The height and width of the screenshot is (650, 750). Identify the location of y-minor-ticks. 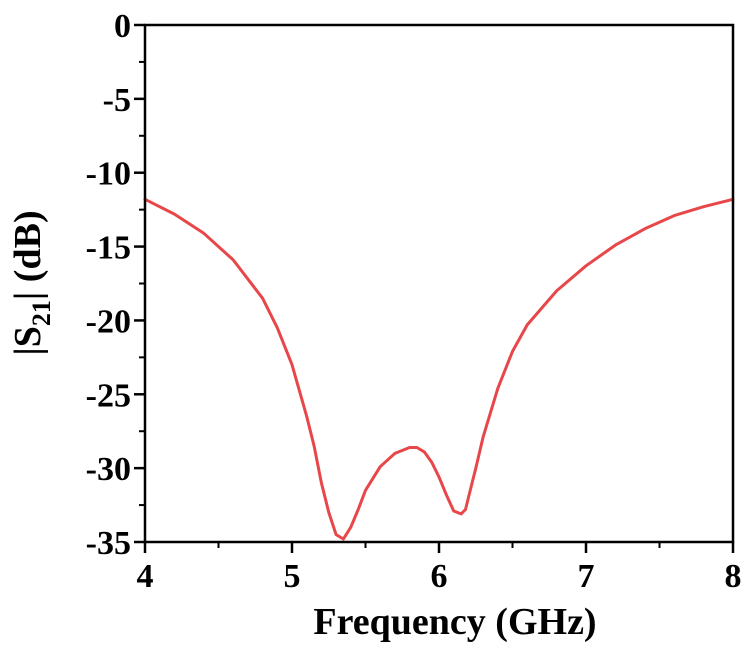
(142, 283).